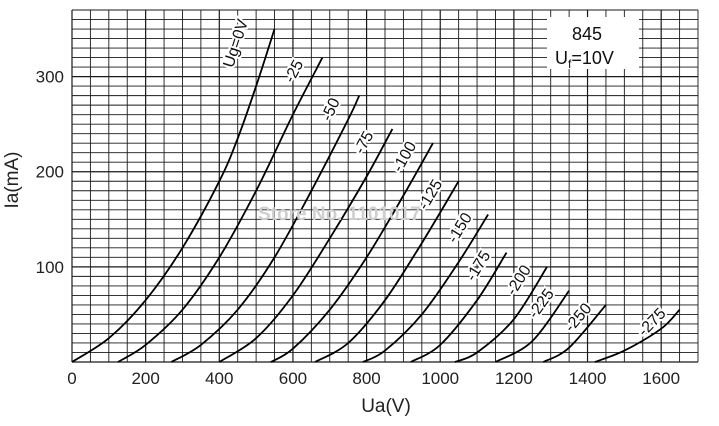  I want to click on info-box: 845 Uf=10V, so click(593, 44).